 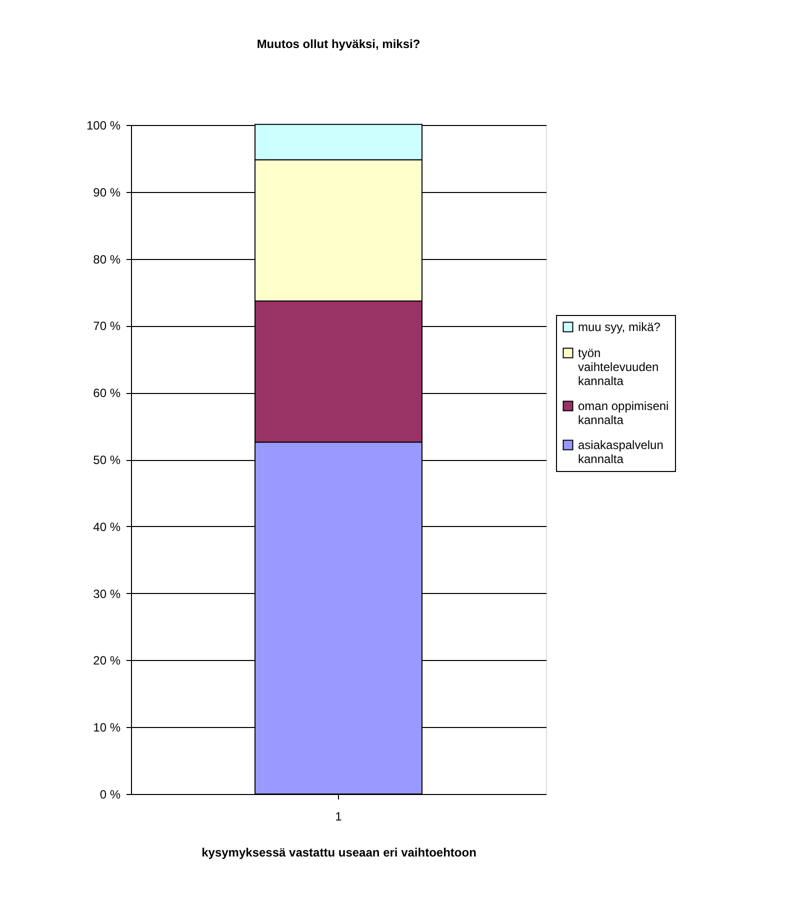 I want to click on legend-label: muu syy, mikä?, so click(x=619, y=327).